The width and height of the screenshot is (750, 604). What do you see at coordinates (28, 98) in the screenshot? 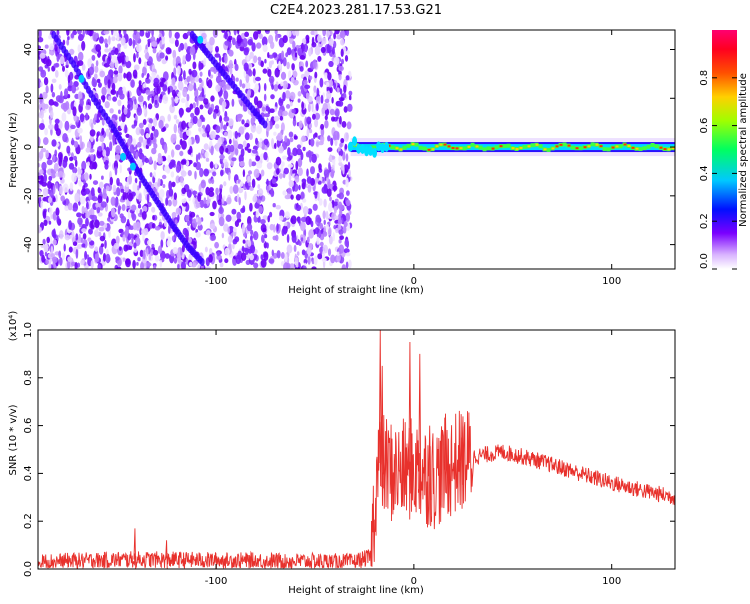
I see `spectrogram-y-tick-label: 20` at bounding box center [28, 98].